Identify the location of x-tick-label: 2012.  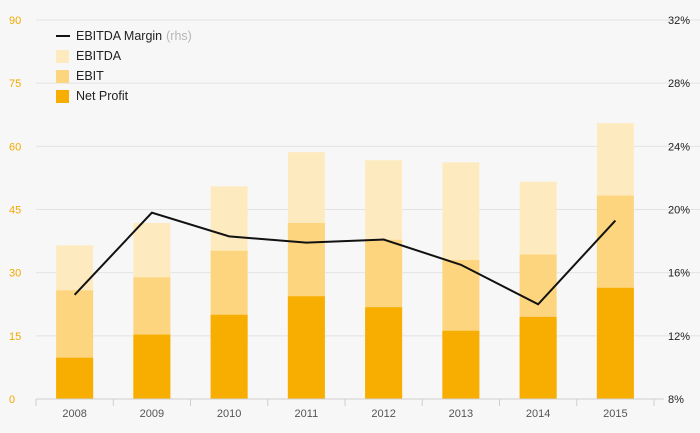
(383, 414).